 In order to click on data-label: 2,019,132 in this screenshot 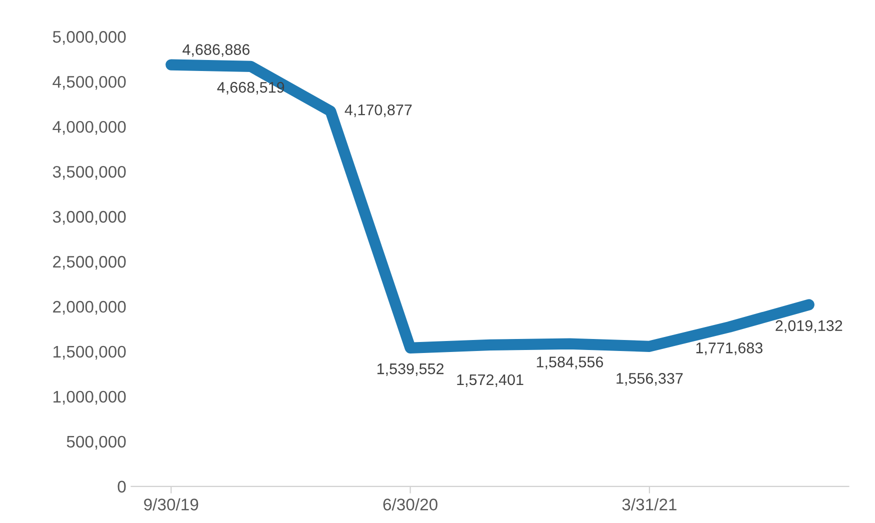, I will do `click(809, 326)`.